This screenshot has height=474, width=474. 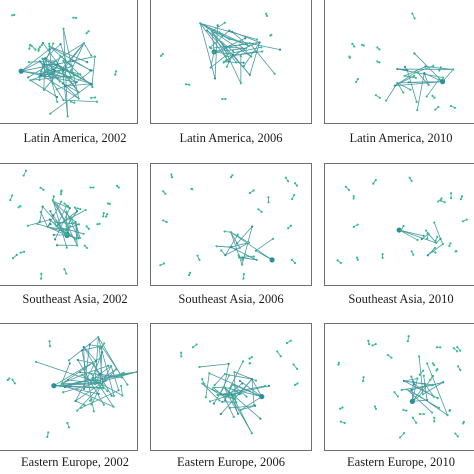 I want to click on network-panel-southeast-asia-2002, so click(x=69, y=224).